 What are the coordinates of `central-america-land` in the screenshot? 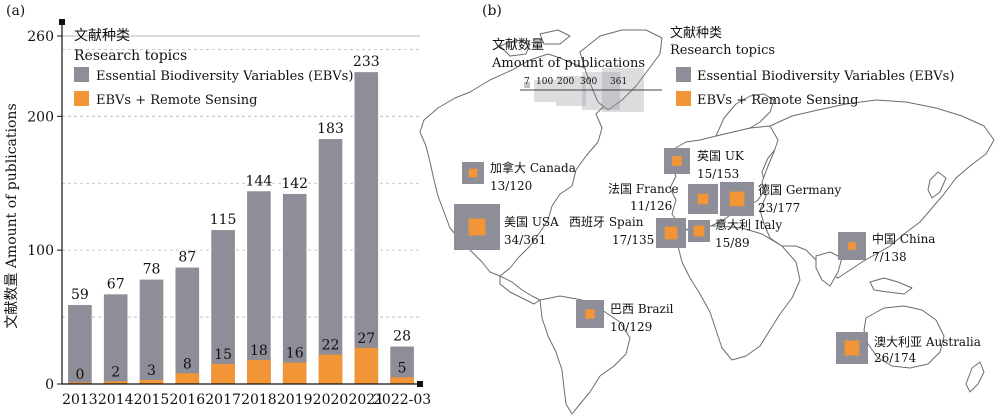 It's located at (520, 290).